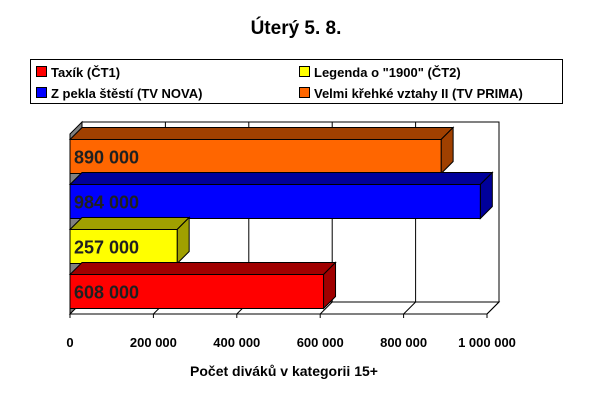  Describe the element at coordinates (320, 342) in the screenshot. I see `x-tick-label: 600 000` at that location.